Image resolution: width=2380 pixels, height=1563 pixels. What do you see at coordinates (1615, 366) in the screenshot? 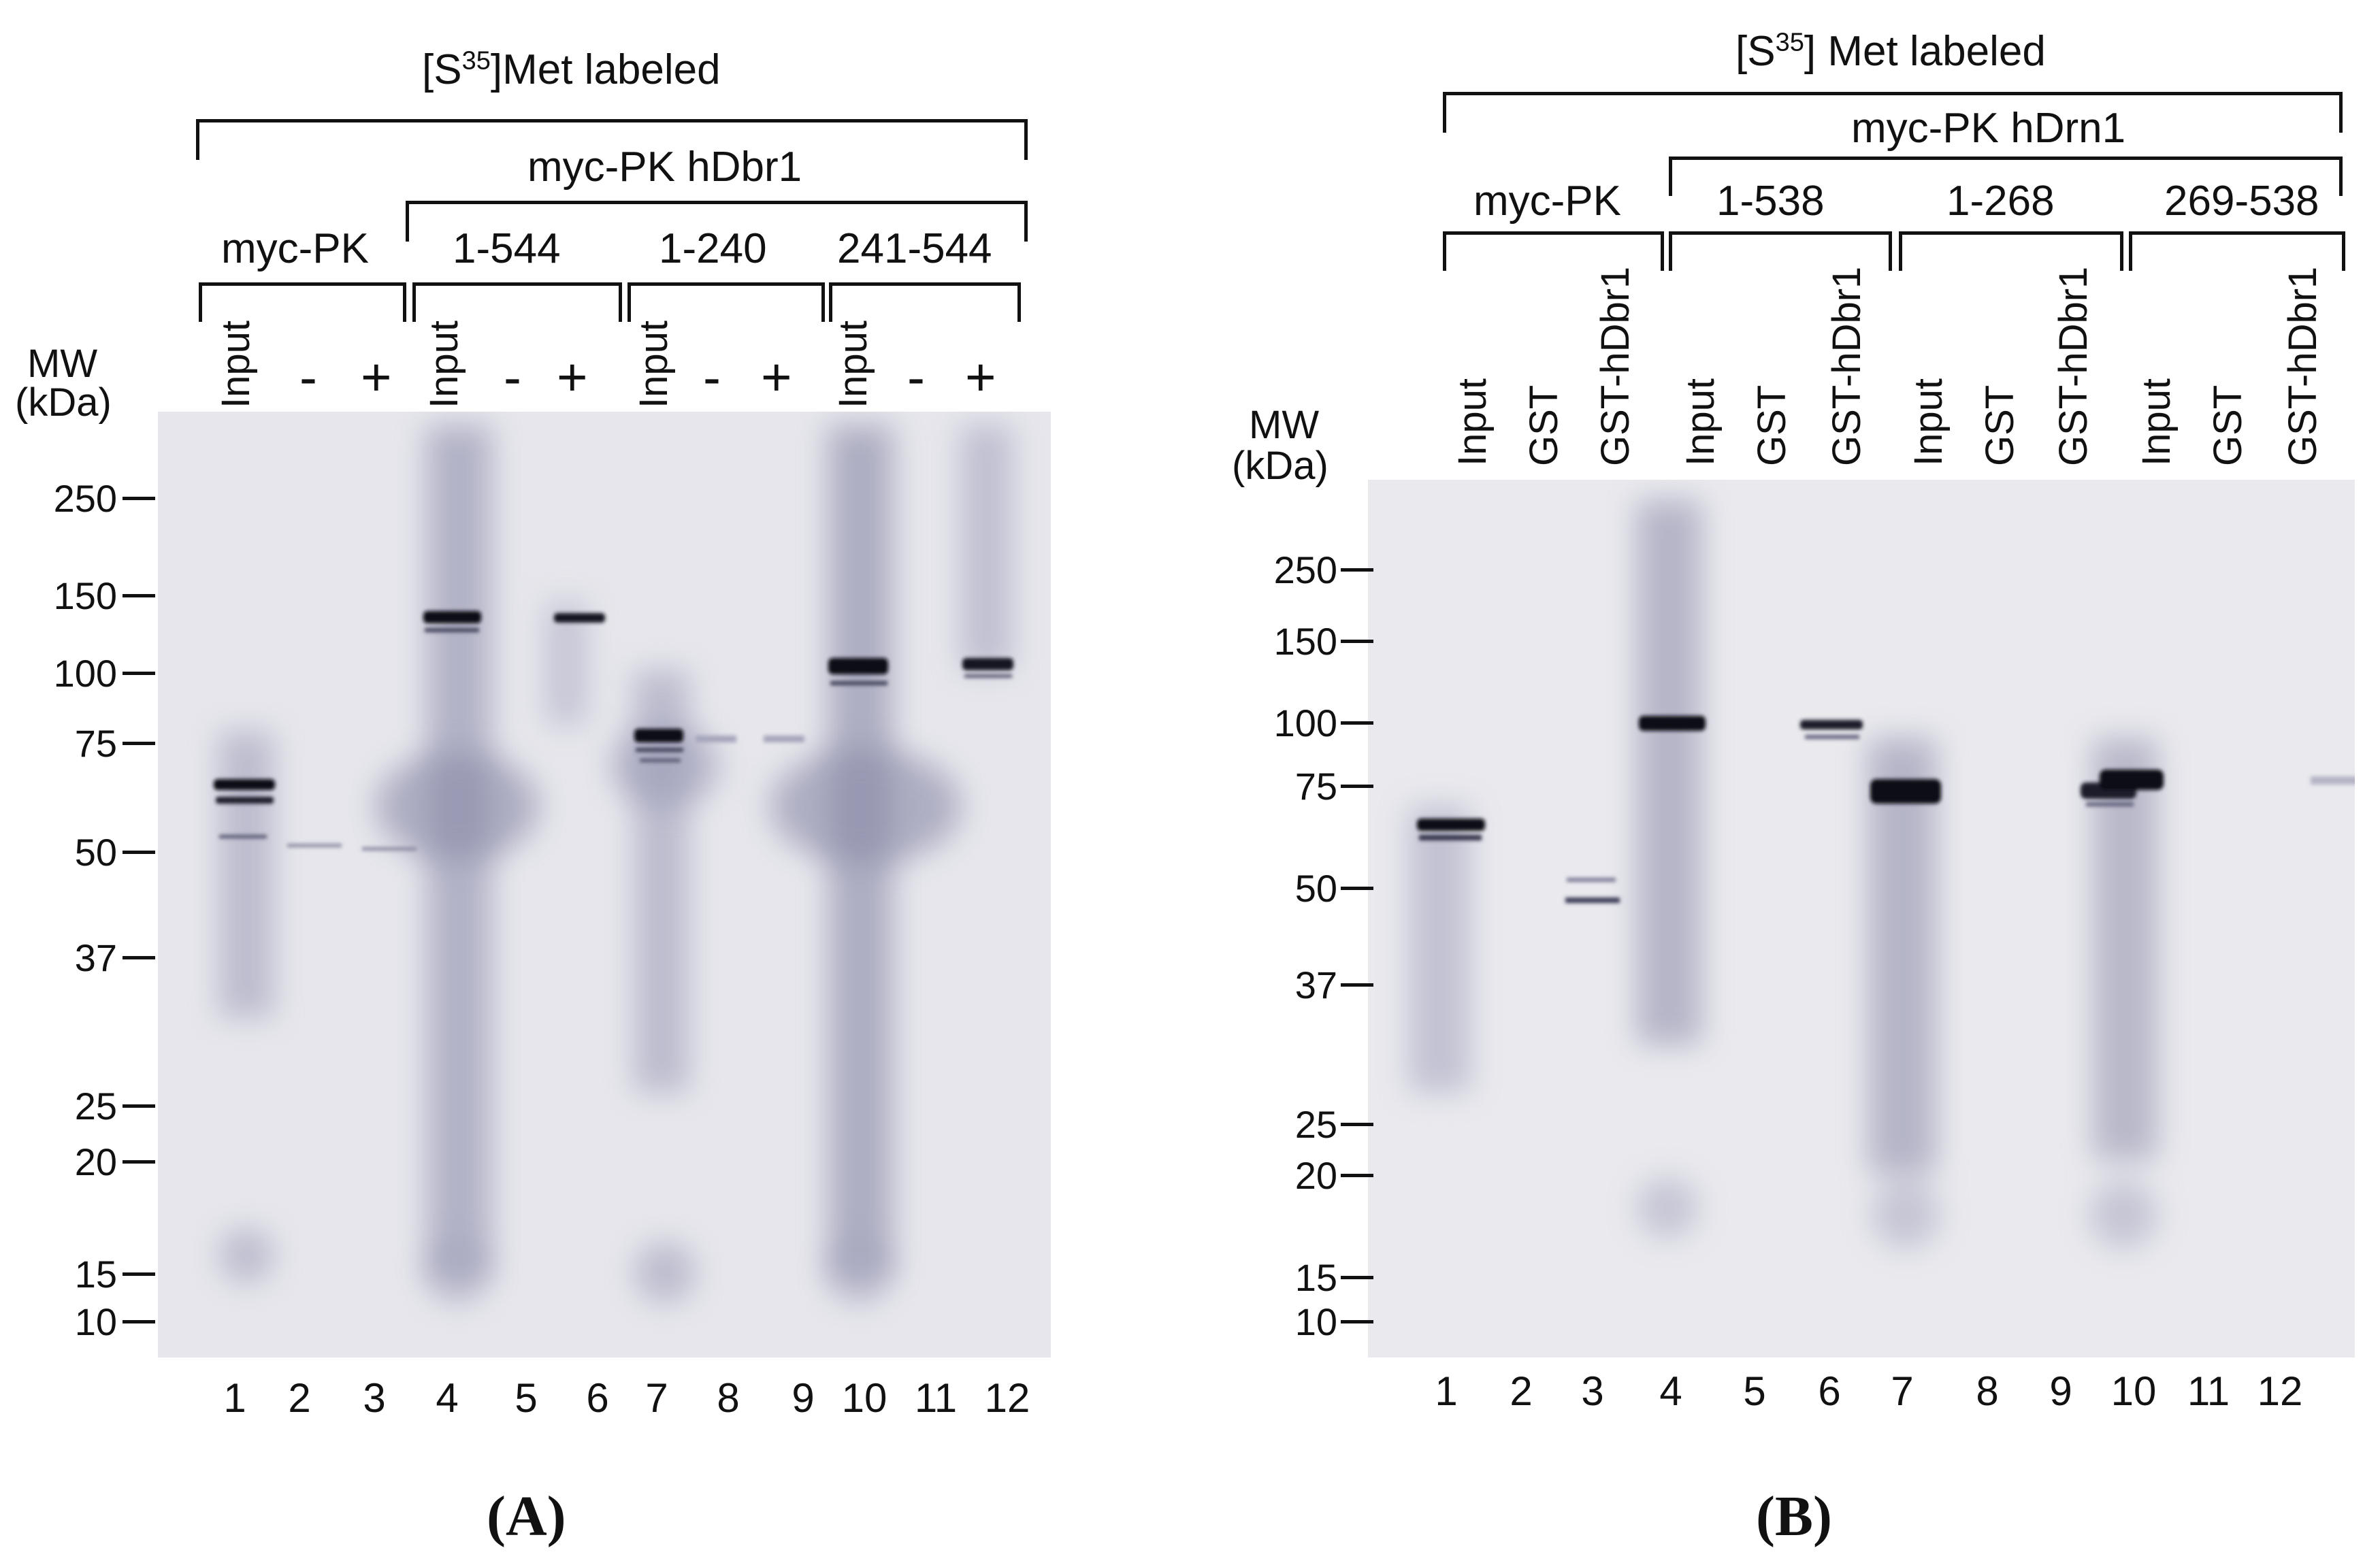
I see `lane-label-3: GST-hDbr1` at bounding box center [1615, 366].